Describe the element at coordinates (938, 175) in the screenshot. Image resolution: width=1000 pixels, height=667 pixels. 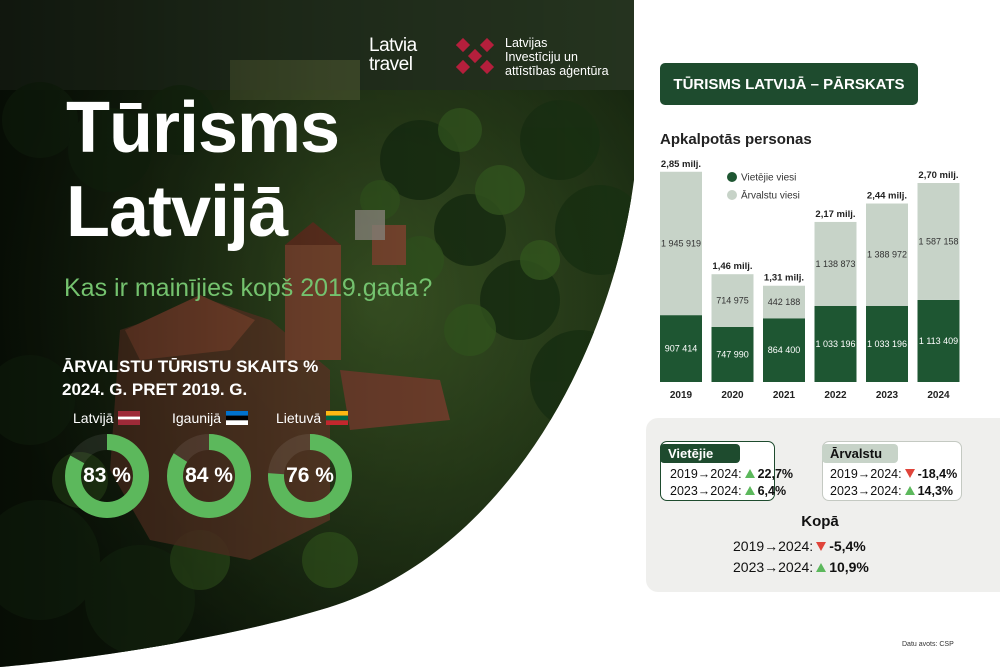
I see `bar-total-label: 2,70 milj.` at that location.